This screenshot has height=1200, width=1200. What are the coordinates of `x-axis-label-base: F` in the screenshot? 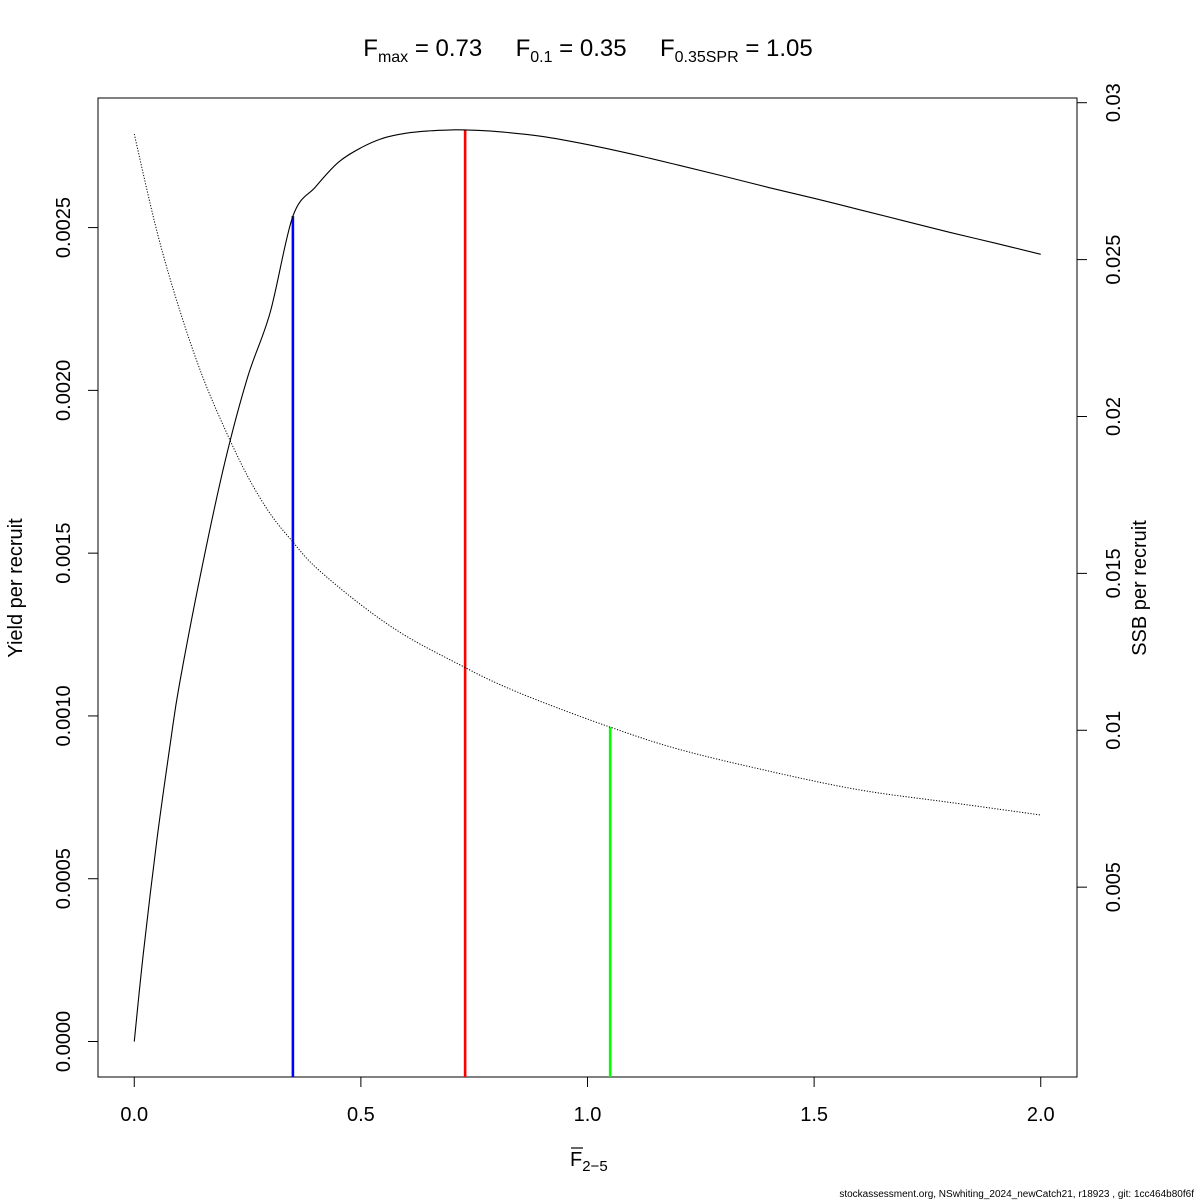 It's located at (576, 1160).